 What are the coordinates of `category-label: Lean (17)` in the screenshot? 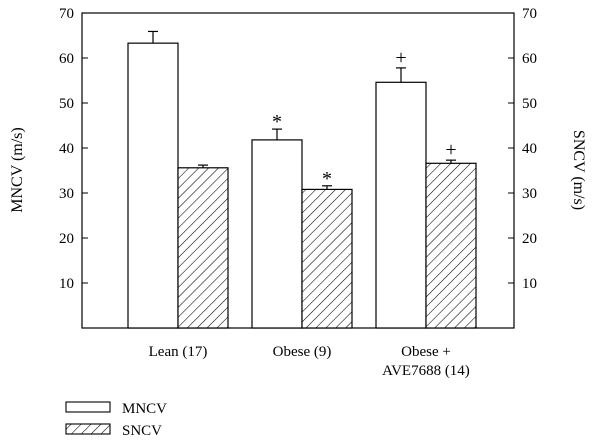 It's located at (178, 352).